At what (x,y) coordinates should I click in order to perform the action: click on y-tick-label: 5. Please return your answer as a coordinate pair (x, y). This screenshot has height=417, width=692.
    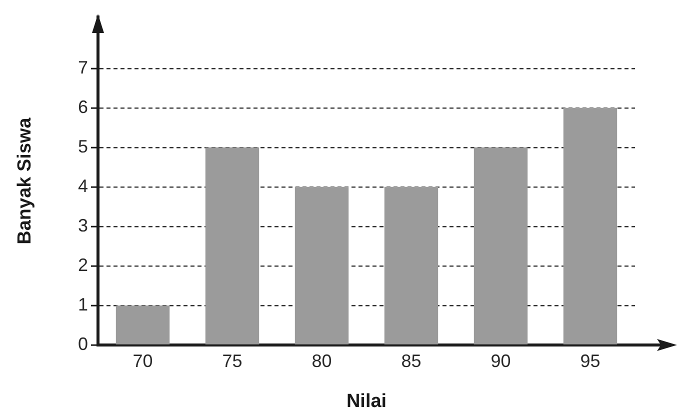
    Looking at the image, I should click on (83, 146).